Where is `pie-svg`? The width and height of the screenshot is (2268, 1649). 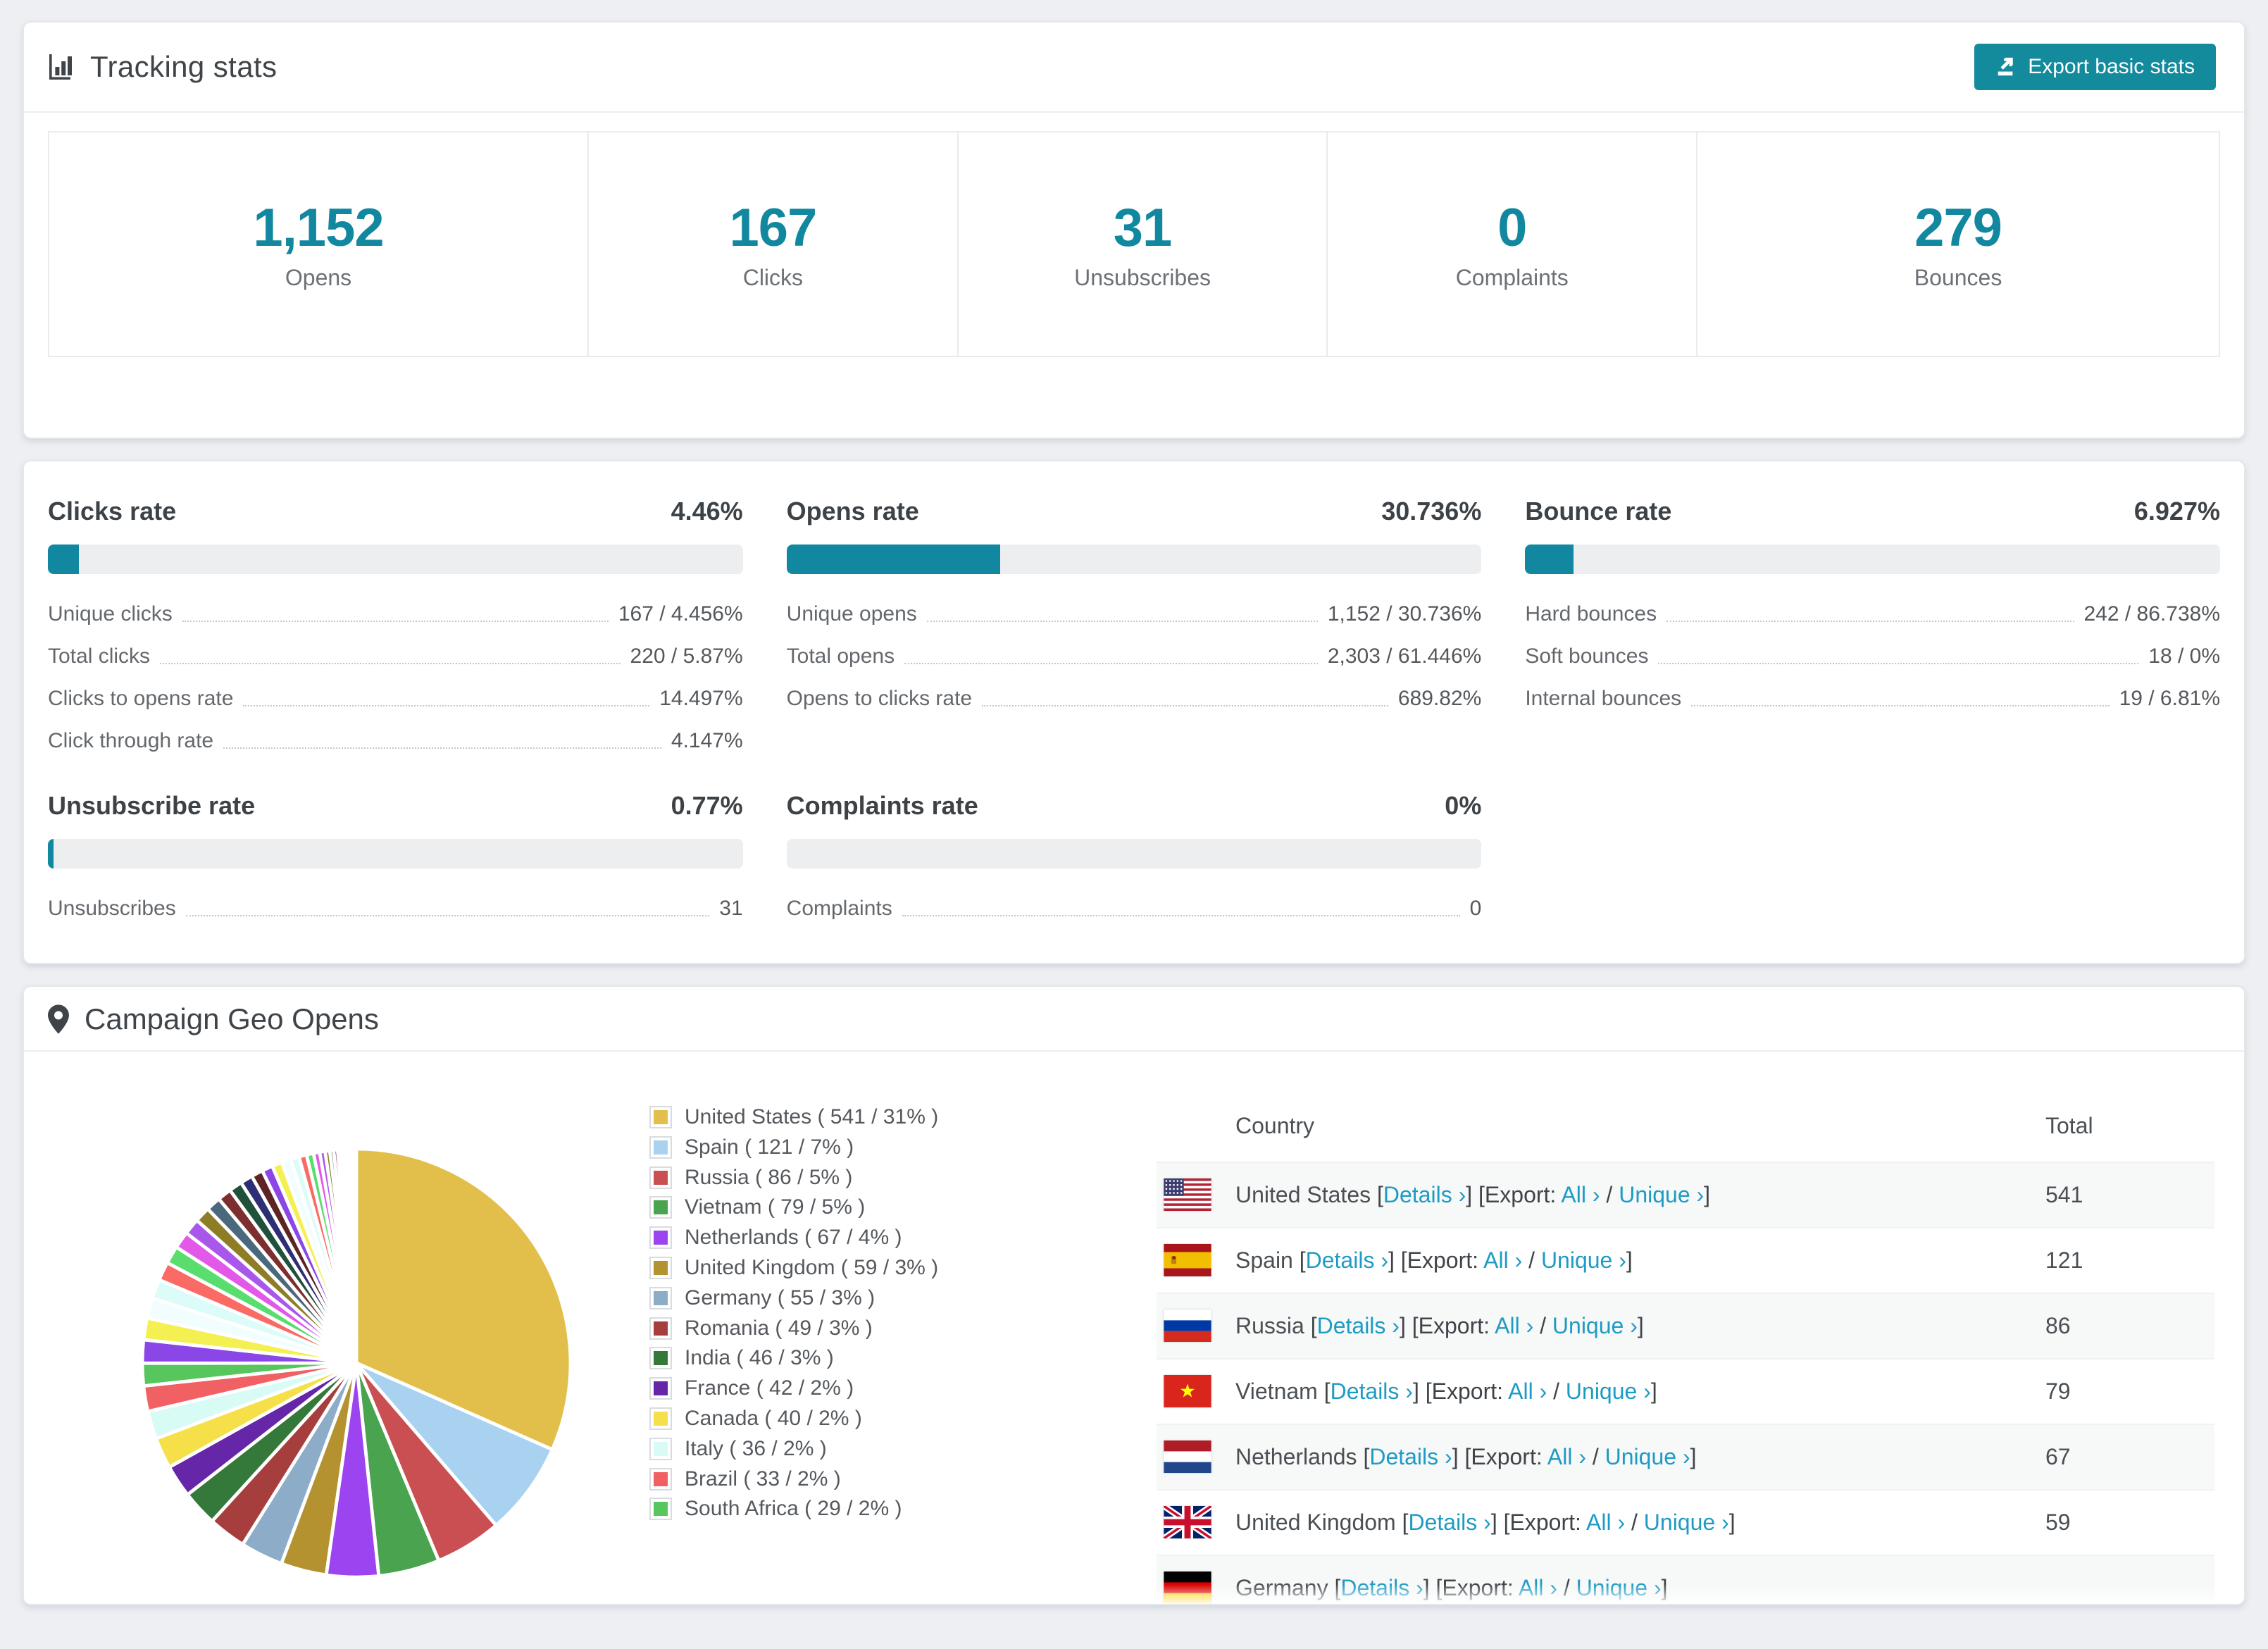
pie-svg is located at coordinates (357, 1363).